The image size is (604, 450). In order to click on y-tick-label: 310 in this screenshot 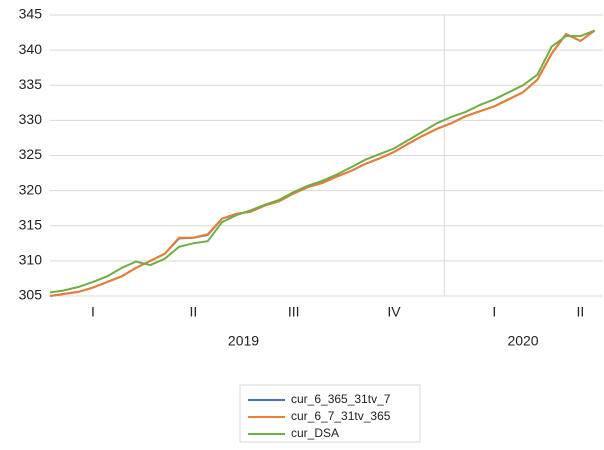, I will do `click(31, 260)`.